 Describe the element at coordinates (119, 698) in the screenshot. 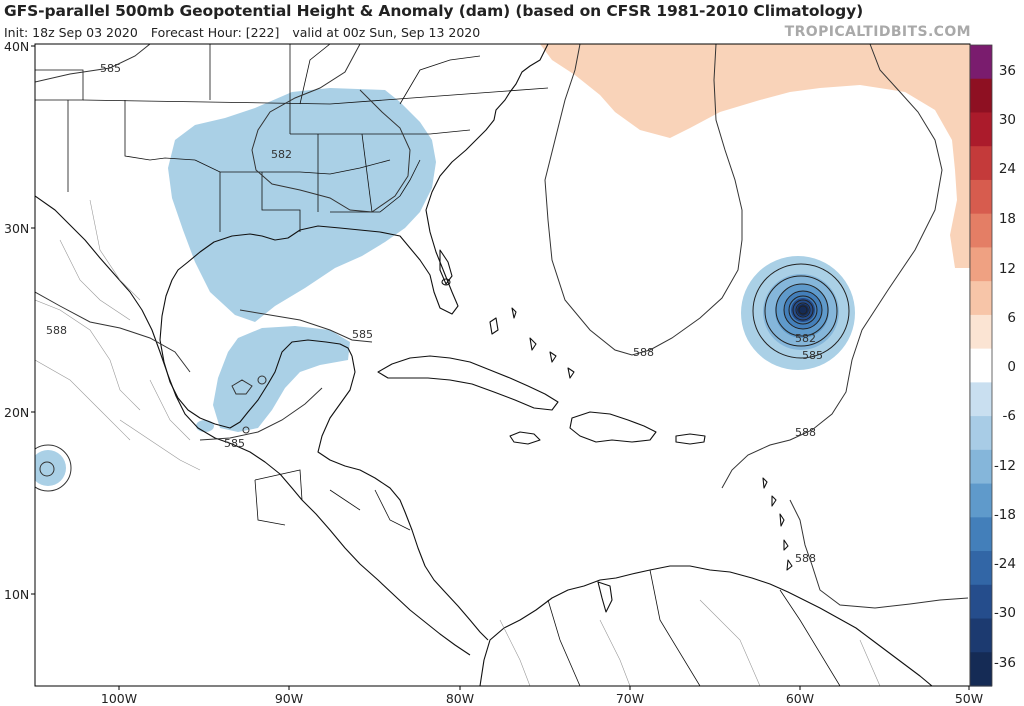

I see `lon-label: 100W` at that location.